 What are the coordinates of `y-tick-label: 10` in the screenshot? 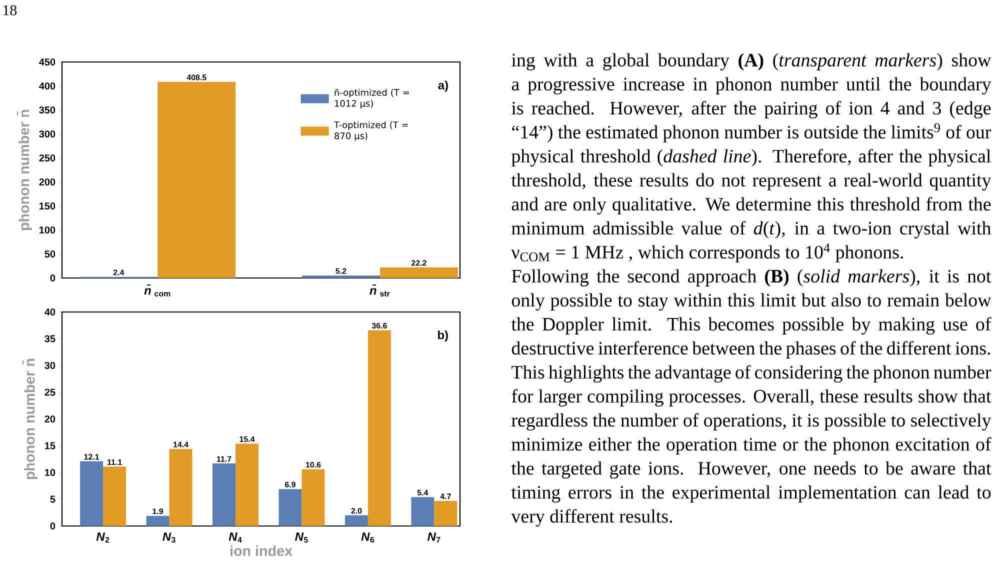 It's located at (50, 472).